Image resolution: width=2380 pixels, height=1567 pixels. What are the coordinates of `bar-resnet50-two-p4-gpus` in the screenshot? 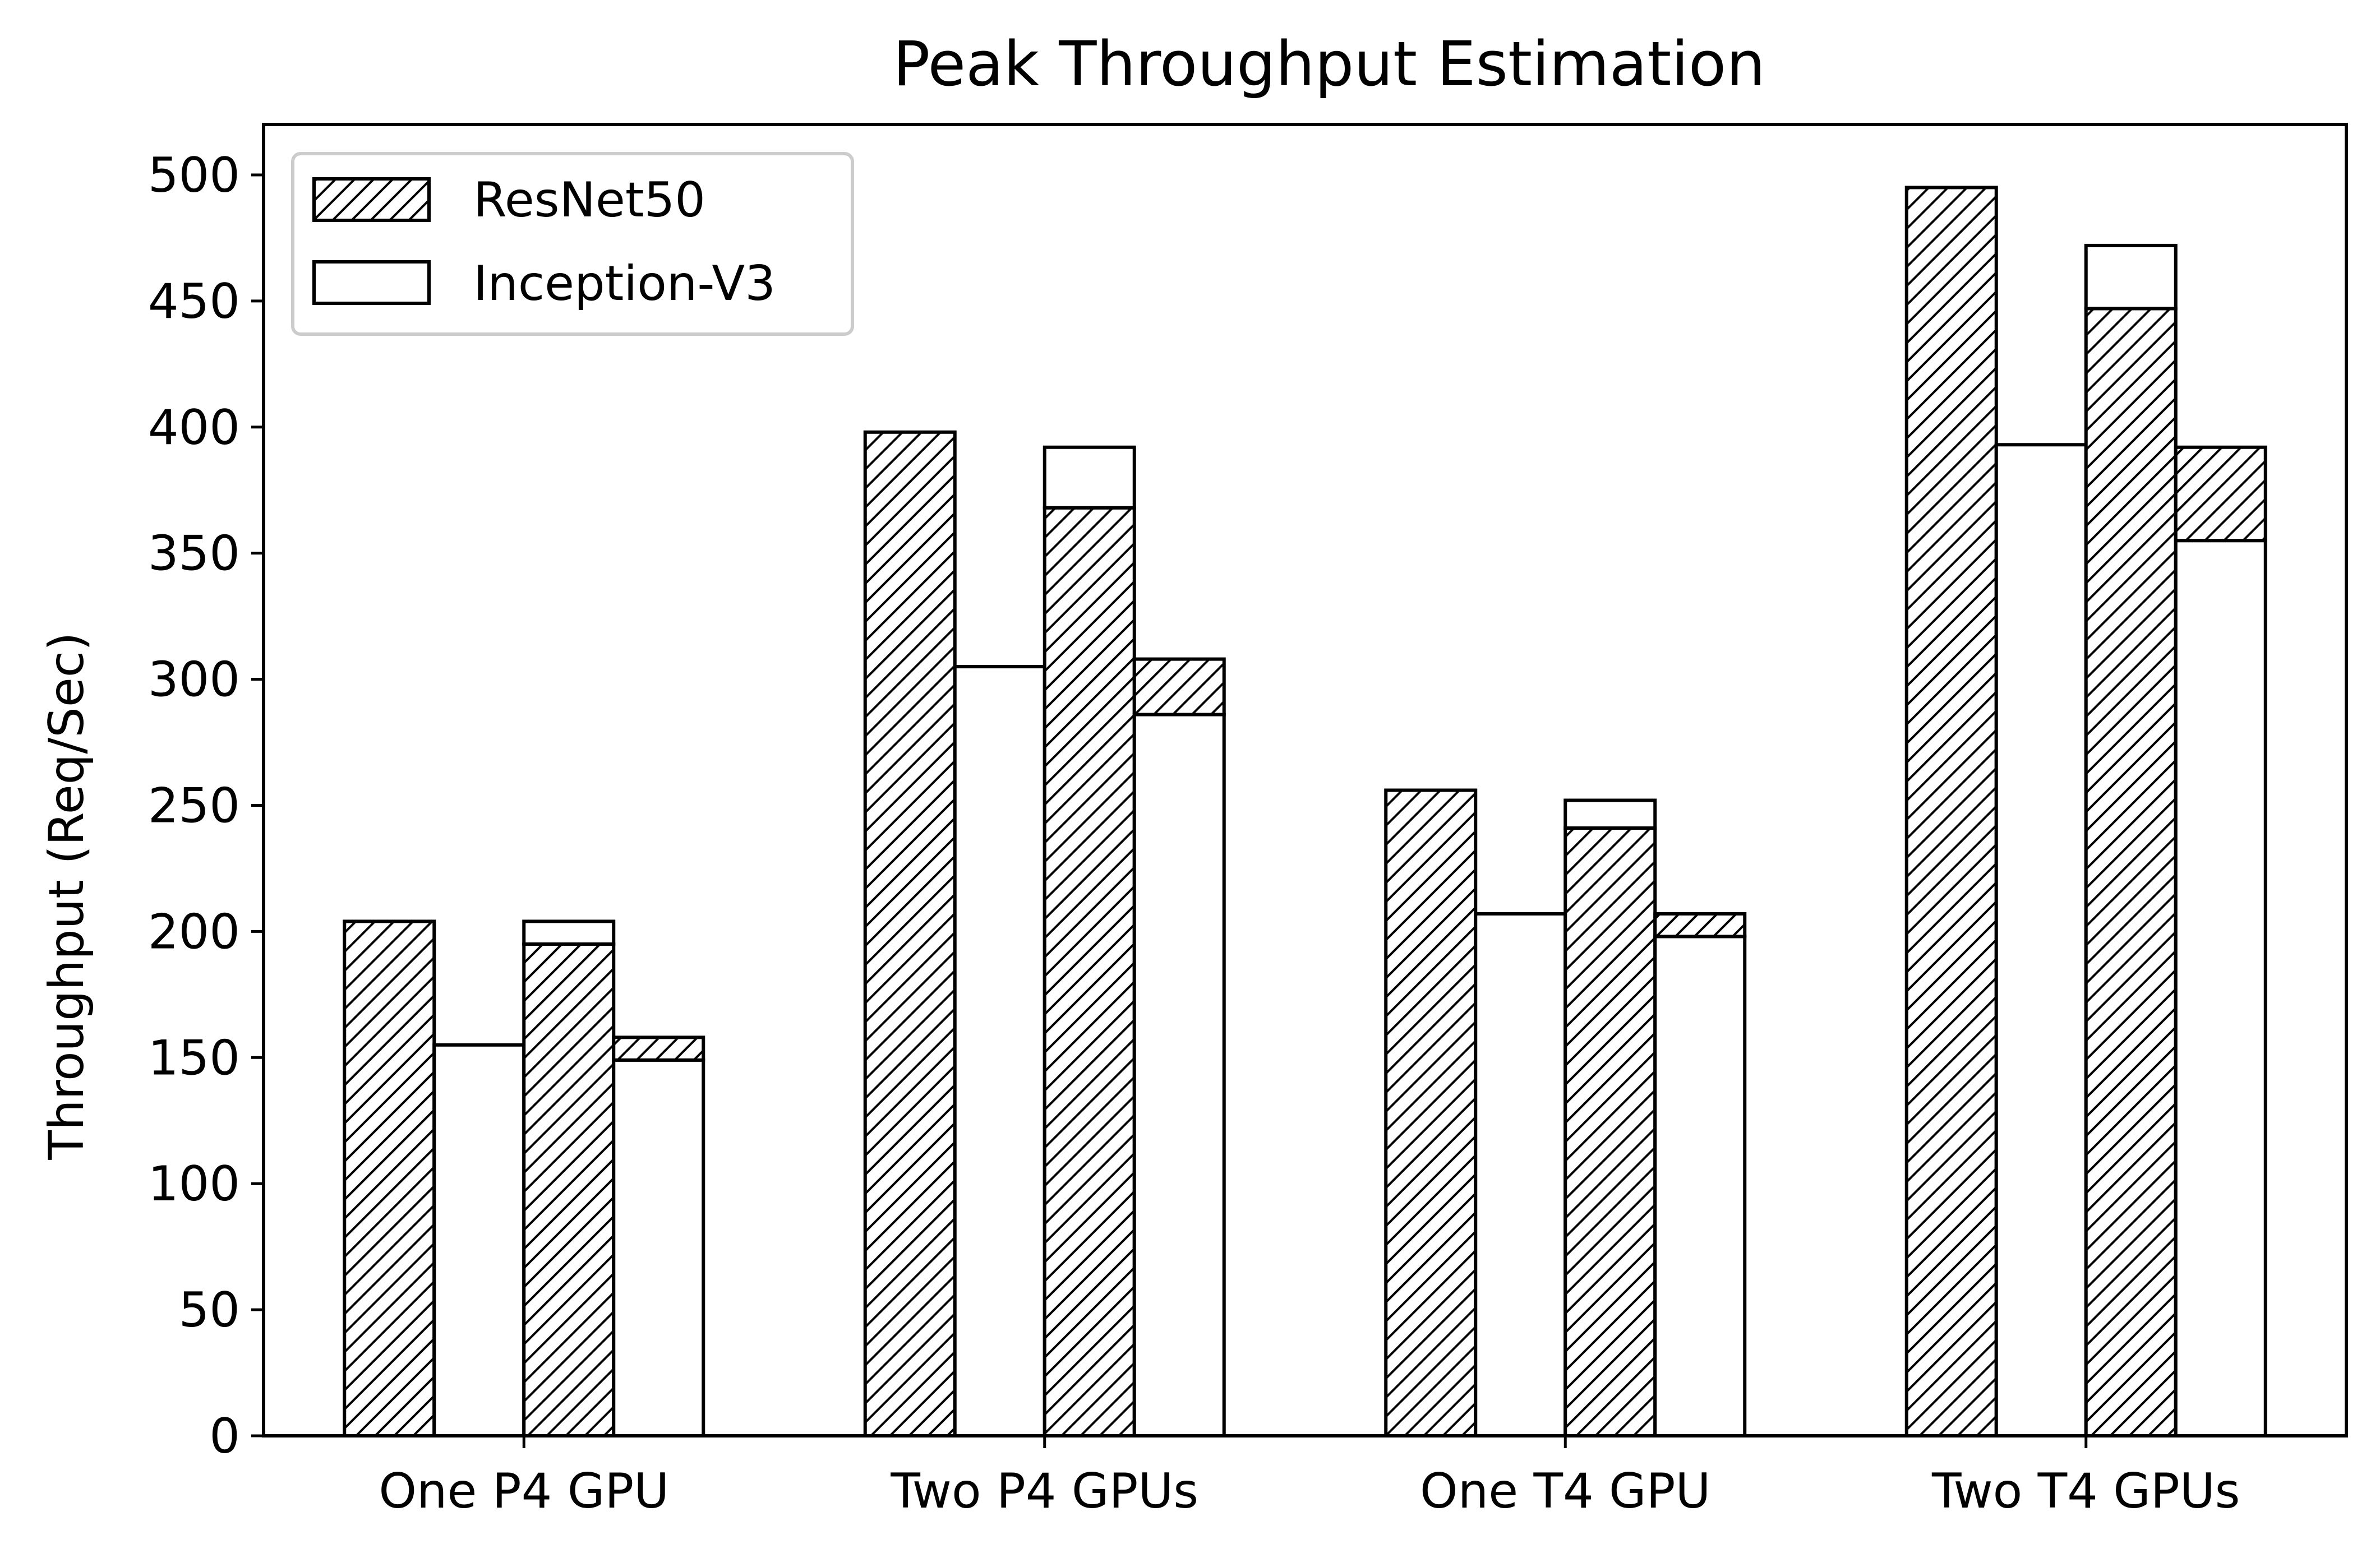 It's located at (910, 934).